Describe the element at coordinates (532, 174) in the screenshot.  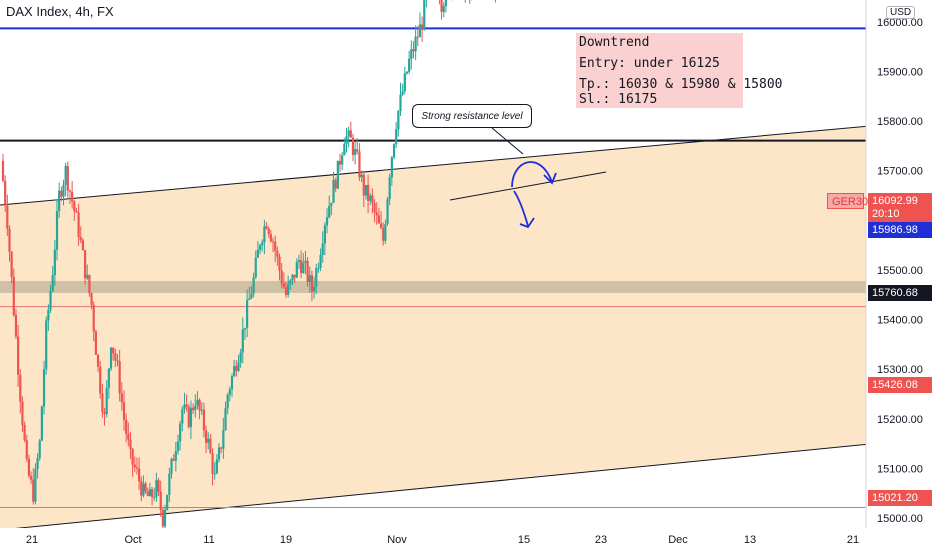
I see `projection-arrow-up` at that location.